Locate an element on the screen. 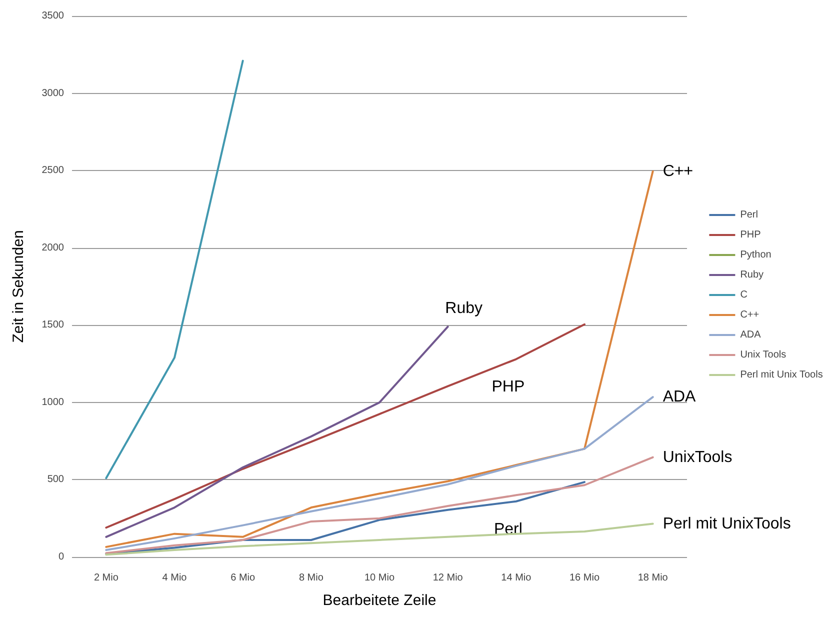 The image size is (832, 619). x-axis-title: Bearbeitete Zeile is located at coordinates (379, 600).